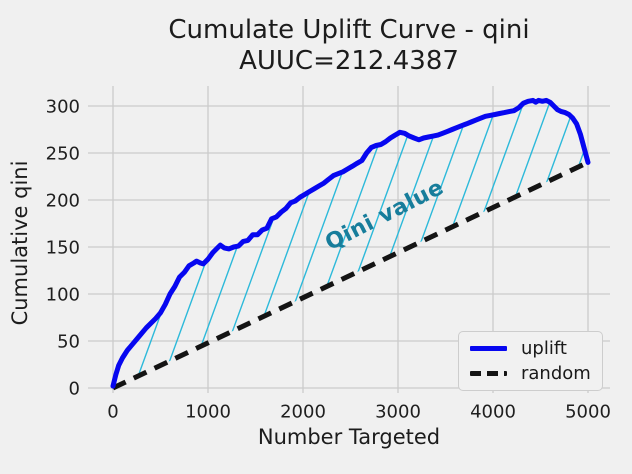  I want to click on chart-title-line2: AUUC=212.4387, so click(349, 61).